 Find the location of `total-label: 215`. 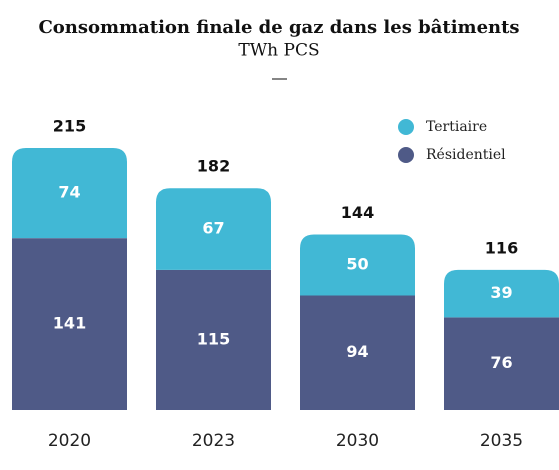

total-label: 215 is located at coordinates (69, 126).